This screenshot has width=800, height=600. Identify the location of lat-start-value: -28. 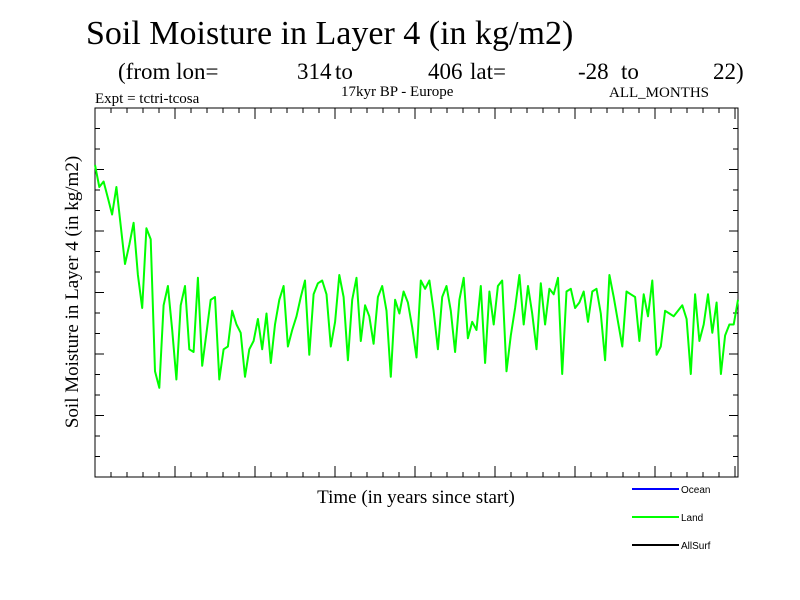
(593, 71).